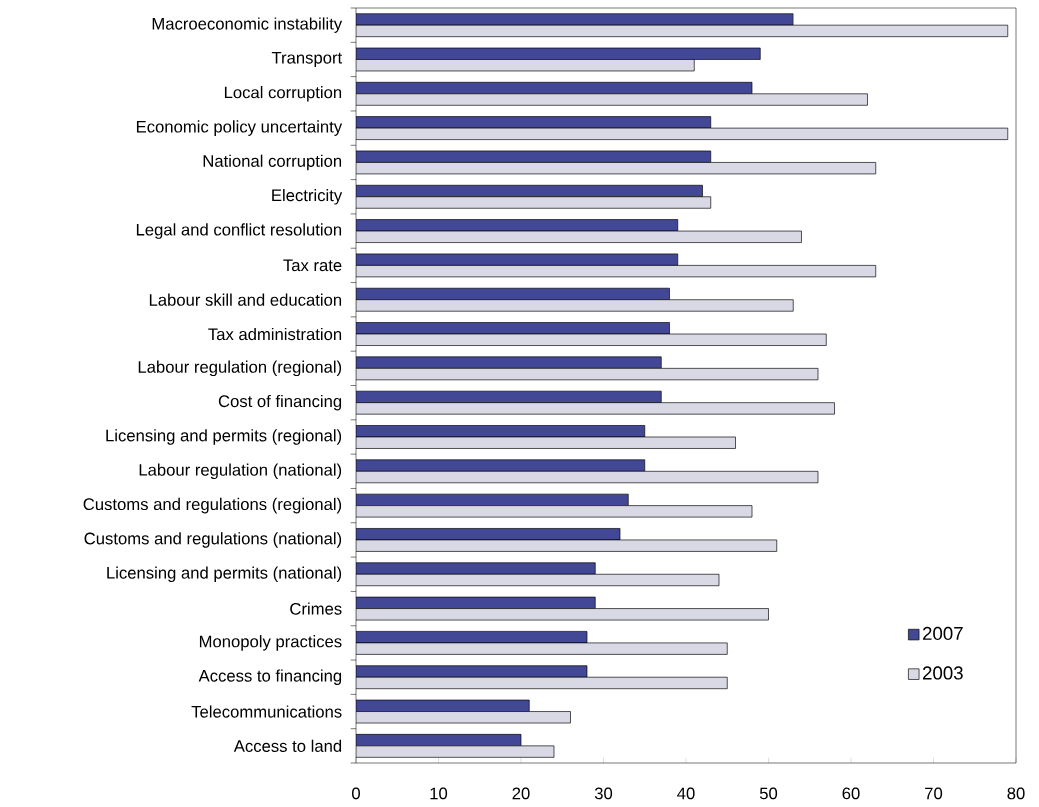  What do you see at coordinates (943, 633) in the screenshot?
I see `legend-label: 2007` at bounding box center [943, 633].